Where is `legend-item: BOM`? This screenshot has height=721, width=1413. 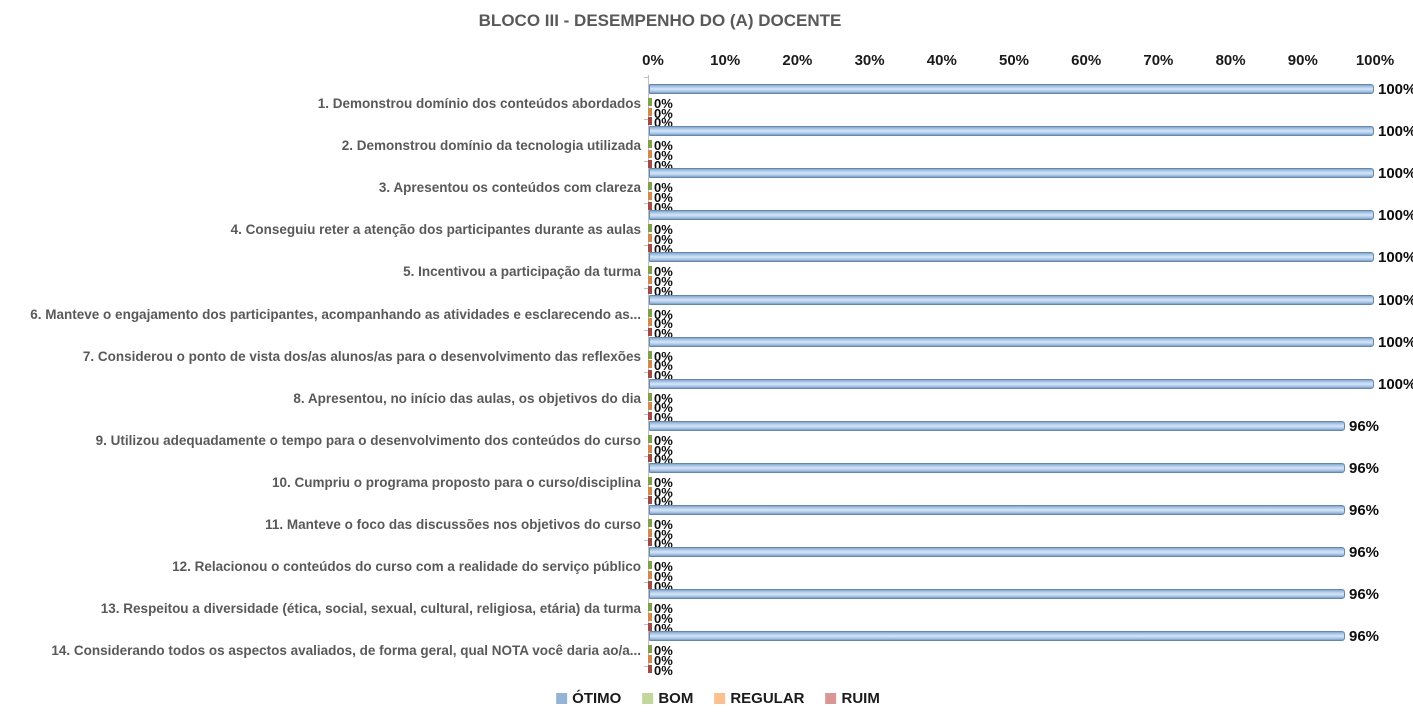 legend-item: BOM is located at coordinates (667, 698).